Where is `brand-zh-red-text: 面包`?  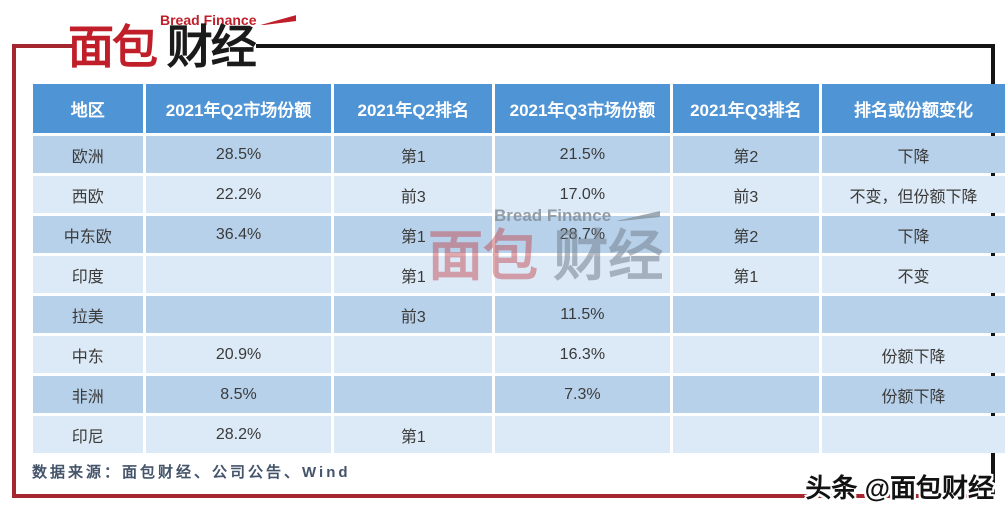 brand-zh-red-text: 面包 is located at coordinates (113, 47).